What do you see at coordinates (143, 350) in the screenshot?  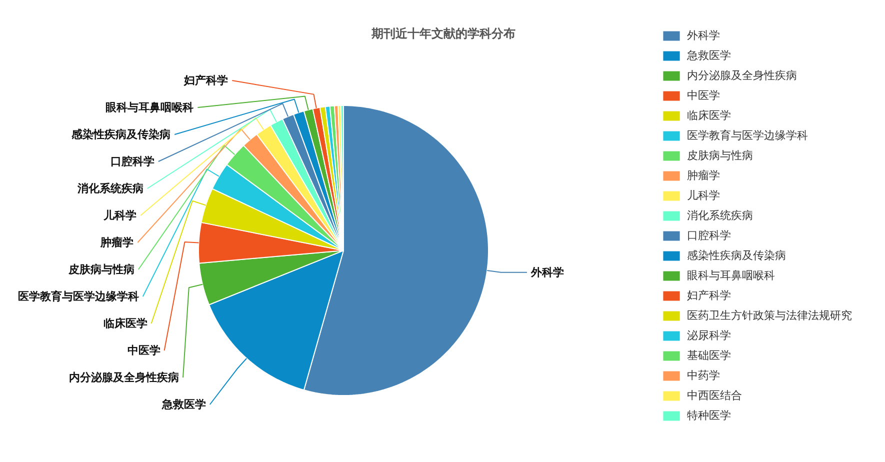 I see `slice-label: 中医学` at bounding box center [143, 350].